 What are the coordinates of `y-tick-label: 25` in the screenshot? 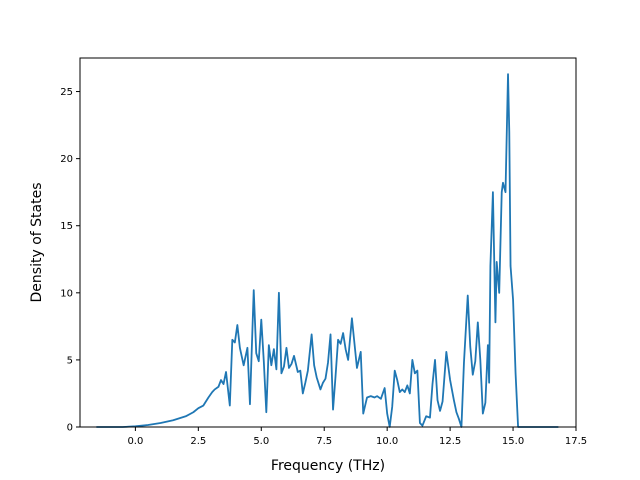 It's located at (66, 92).